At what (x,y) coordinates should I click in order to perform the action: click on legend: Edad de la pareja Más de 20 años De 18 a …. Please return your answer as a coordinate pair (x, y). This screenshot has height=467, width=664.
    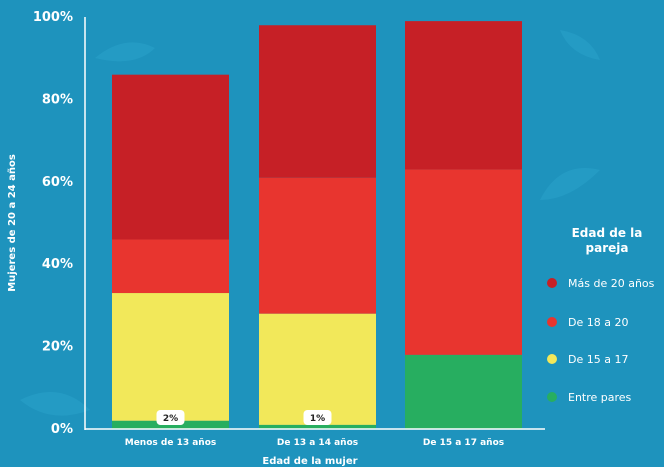
    Looking at the image, I should click on (601, 315).